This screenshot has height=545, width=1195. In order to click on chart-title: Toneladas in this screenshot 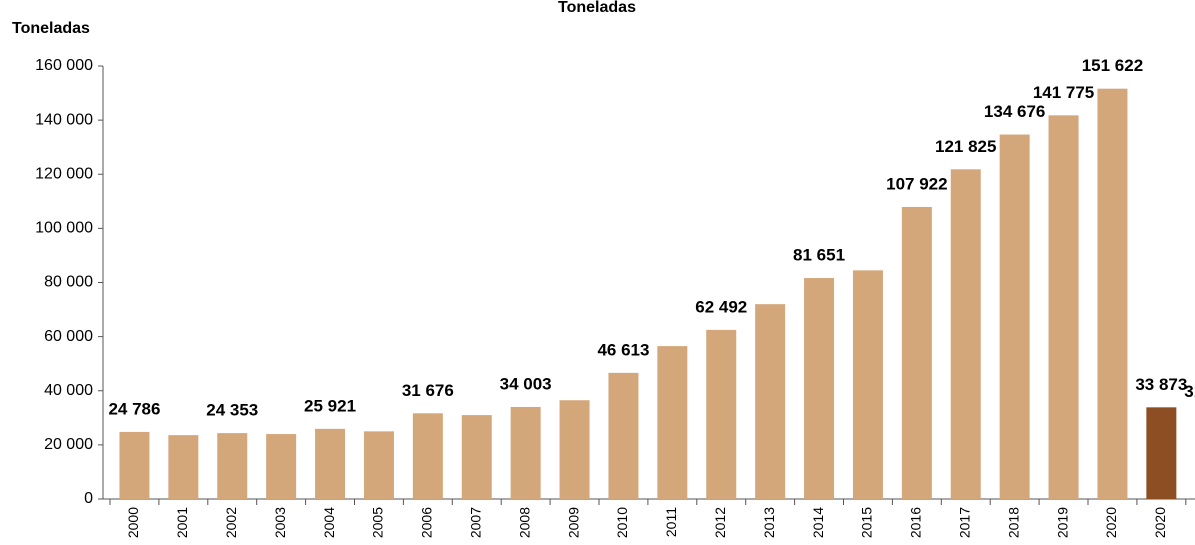, I will do `click(597, 8)`.